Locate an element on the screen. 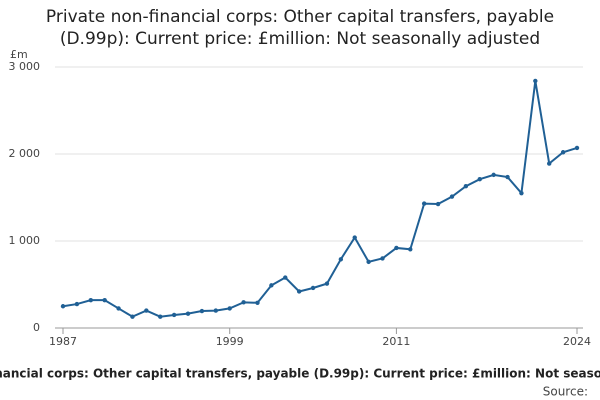 This screenshot has width=600, height=400. x-tick-label: 2011 is located at coordinates (396, 341).